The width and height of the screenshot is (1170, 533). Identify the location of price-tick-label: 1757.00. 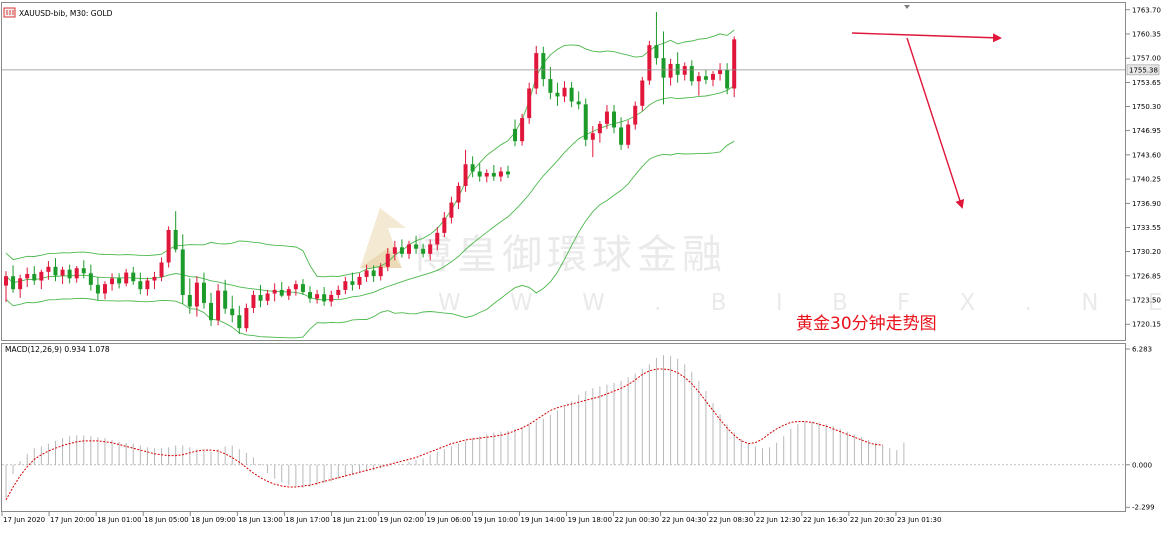
(1146, 59).